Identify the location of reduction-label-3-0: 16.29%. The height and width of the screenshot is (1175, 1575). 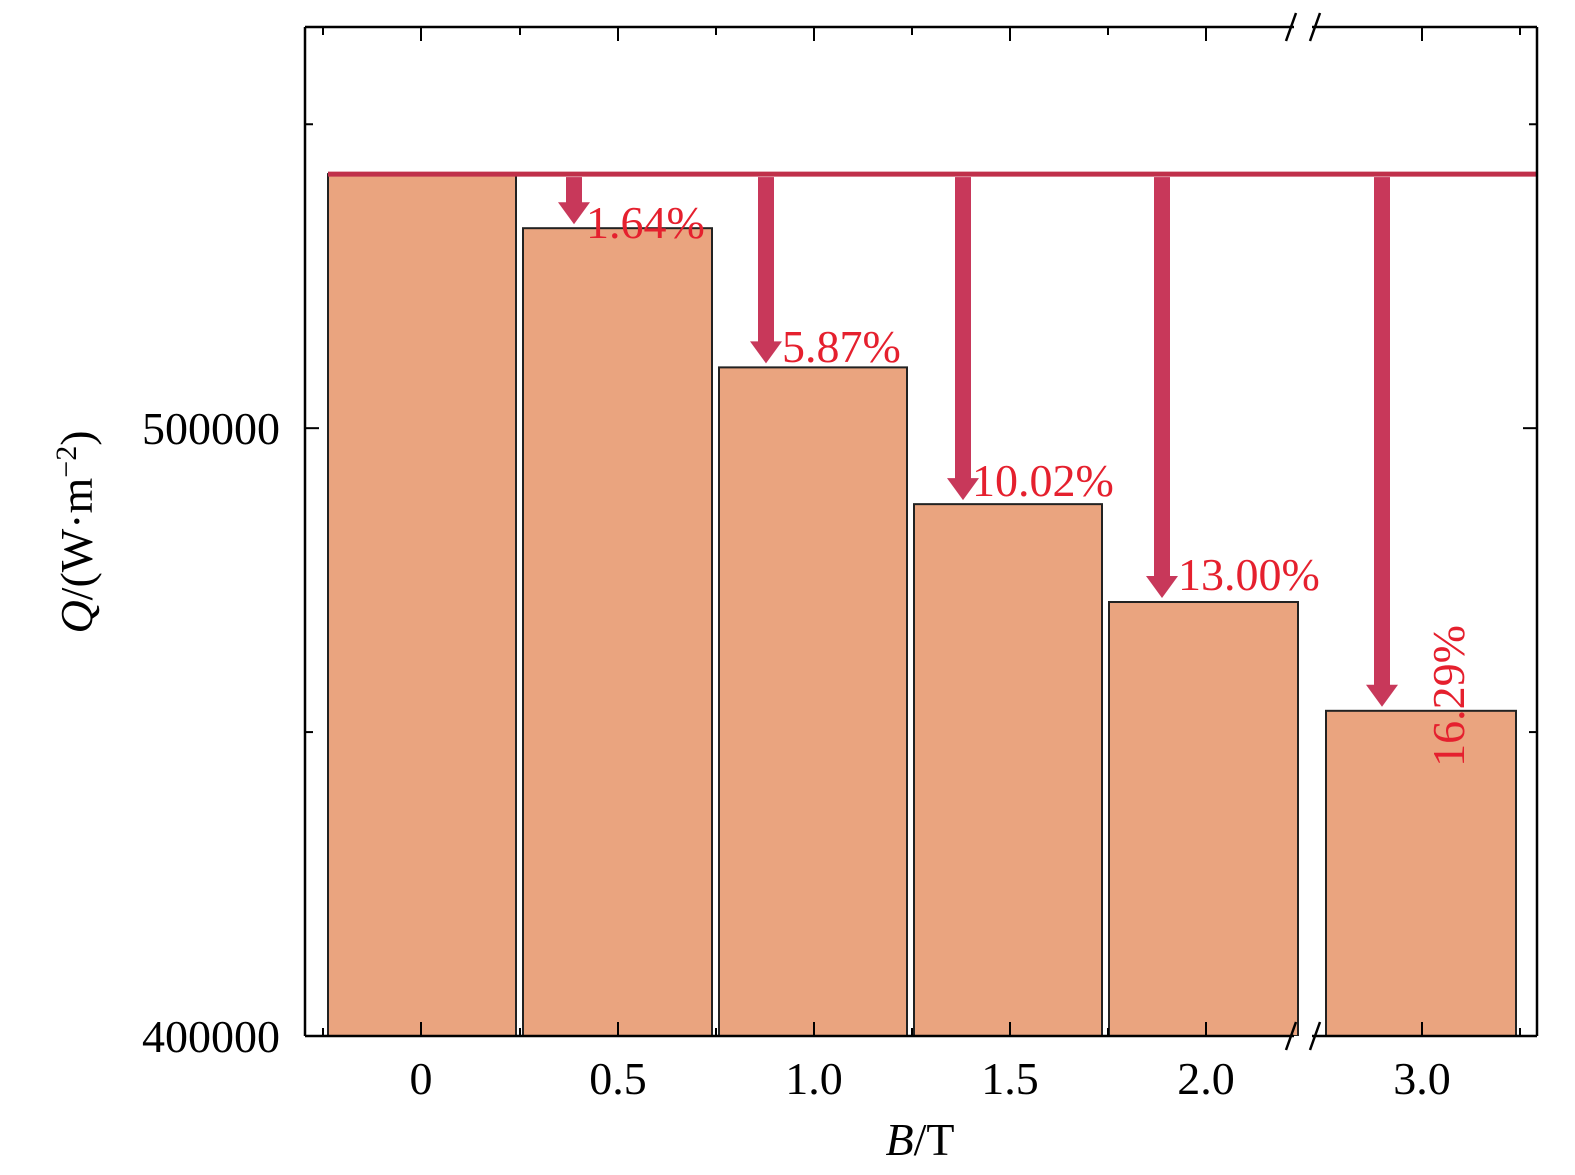
(1448, 696).